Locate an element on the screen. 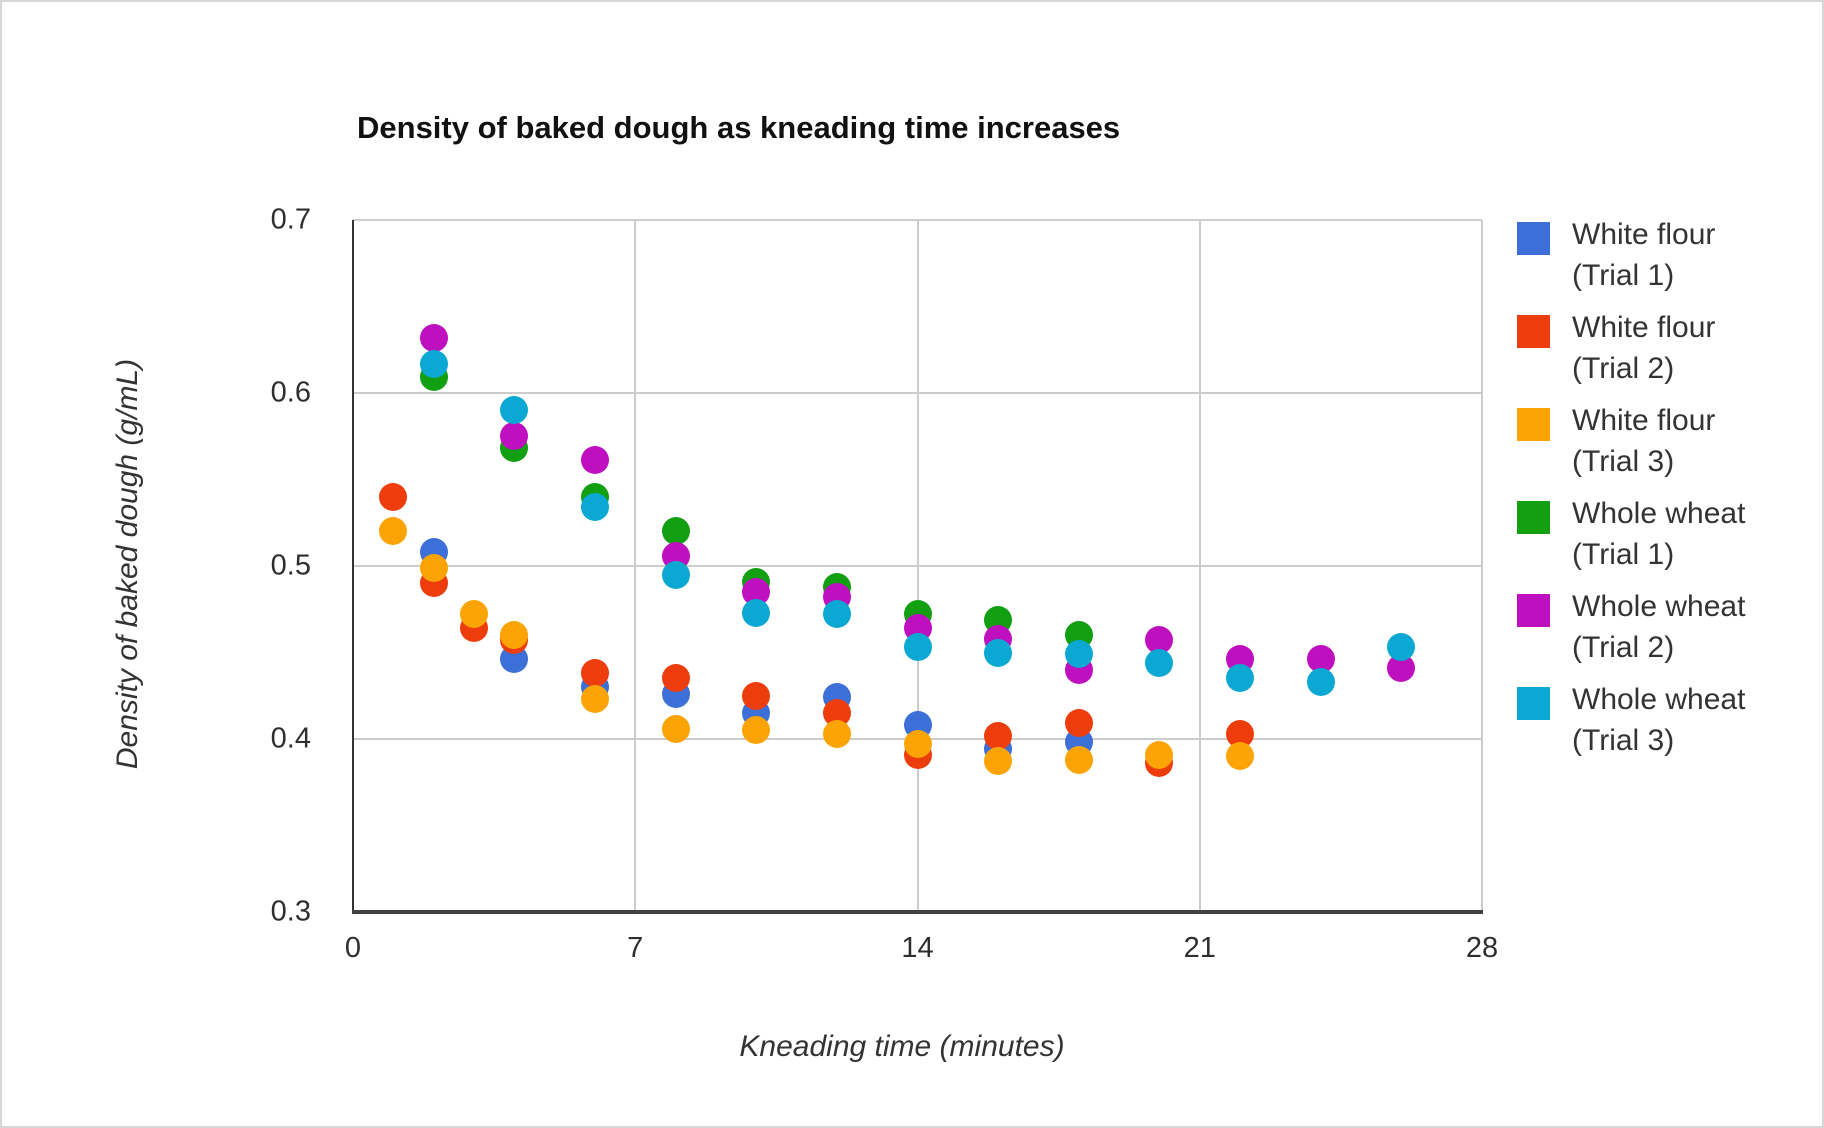  legend-item-3: White flour (Trial 3) is located at coordinates (1616, 443).